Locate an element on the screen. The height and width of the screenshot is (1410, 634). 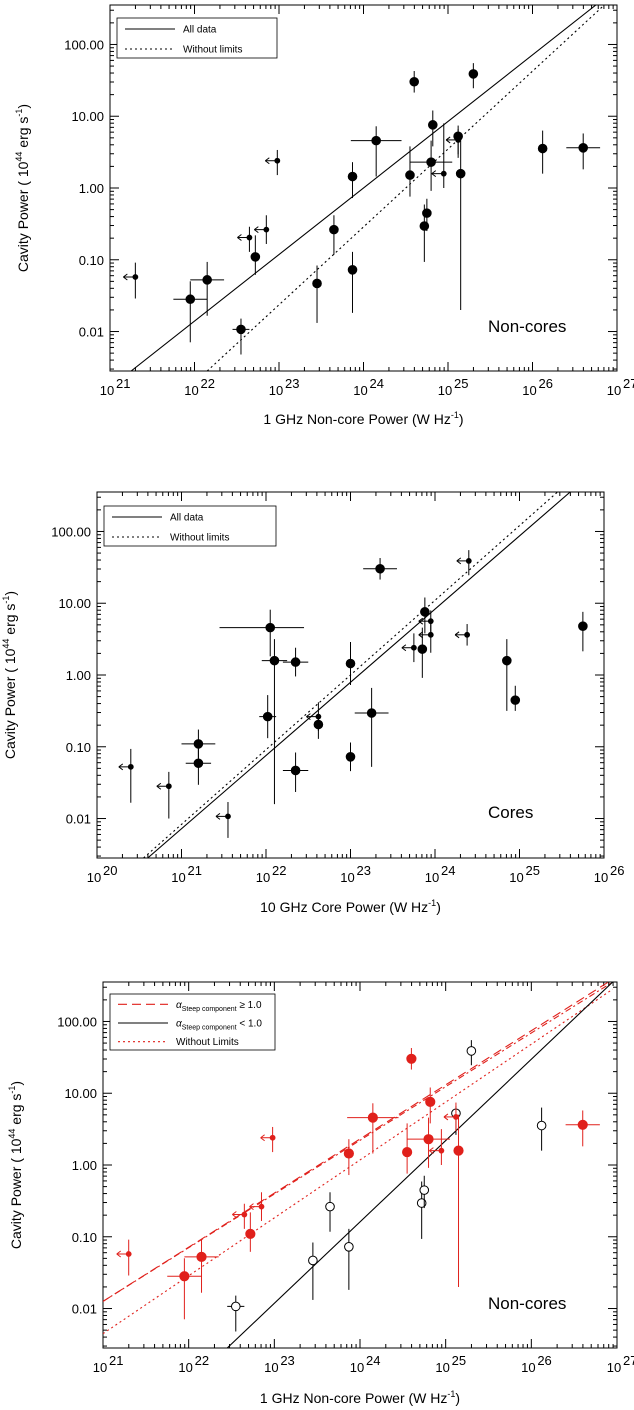
y-tick-label: 1.00 is located at coordinates (78, 675).